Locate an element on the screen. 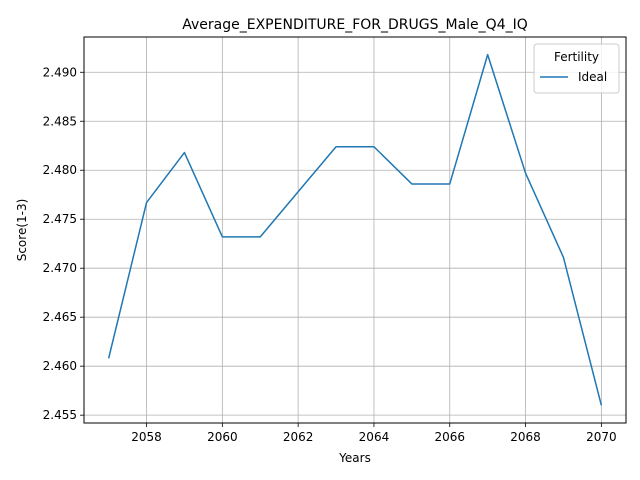 This screenshot has height=480, width=640. y-tick-label: 2.480 is located at coordinates (60, 170).